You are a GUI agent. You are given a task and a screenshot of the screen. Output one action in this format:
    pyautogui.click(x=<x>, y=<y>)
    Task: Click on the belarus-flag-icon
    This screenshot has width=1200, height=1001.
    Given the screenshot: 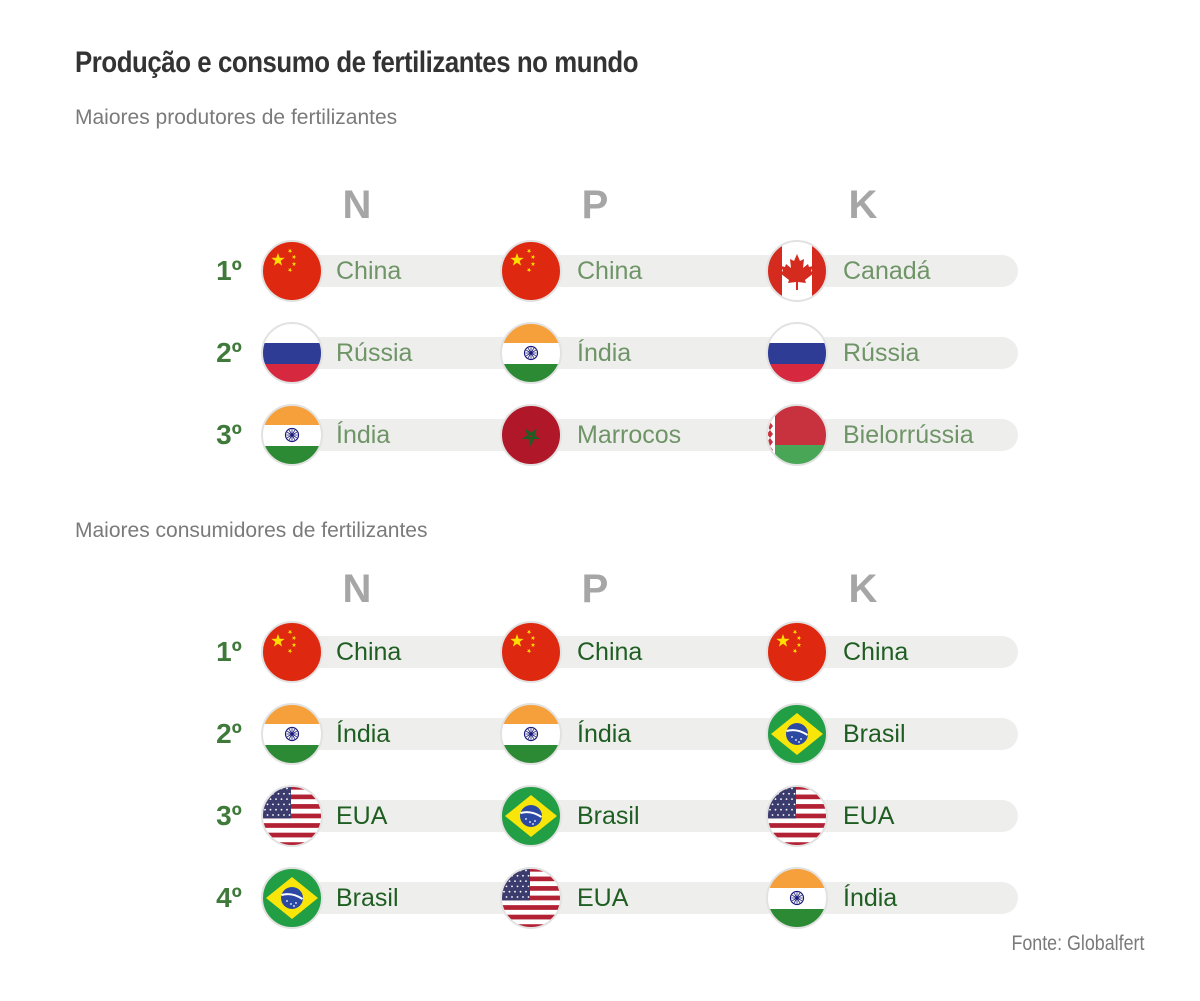 What is the action you would take?
    pyautogui.click(x=797, y=435)
    